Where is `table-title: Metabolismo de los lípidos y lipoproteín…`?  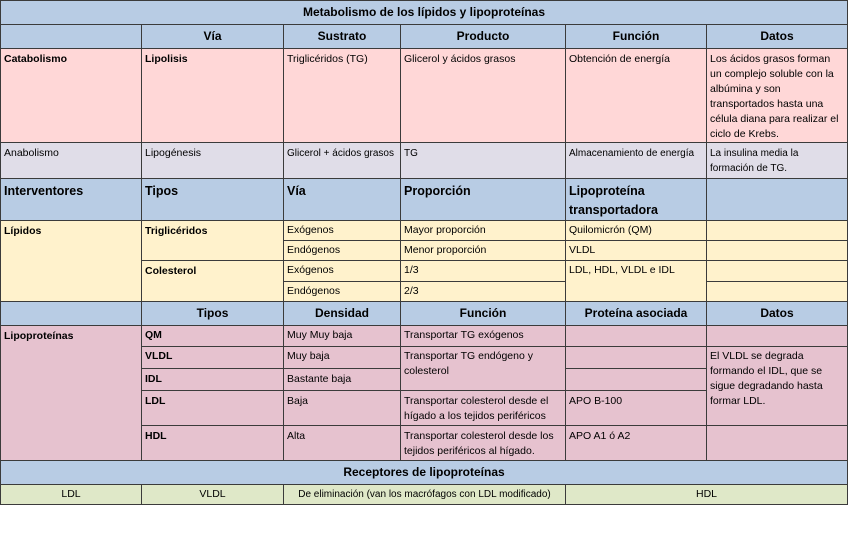
table-title: Metabolismo de los lípidos y lipoproteín… is located at coordinates (424, 12).